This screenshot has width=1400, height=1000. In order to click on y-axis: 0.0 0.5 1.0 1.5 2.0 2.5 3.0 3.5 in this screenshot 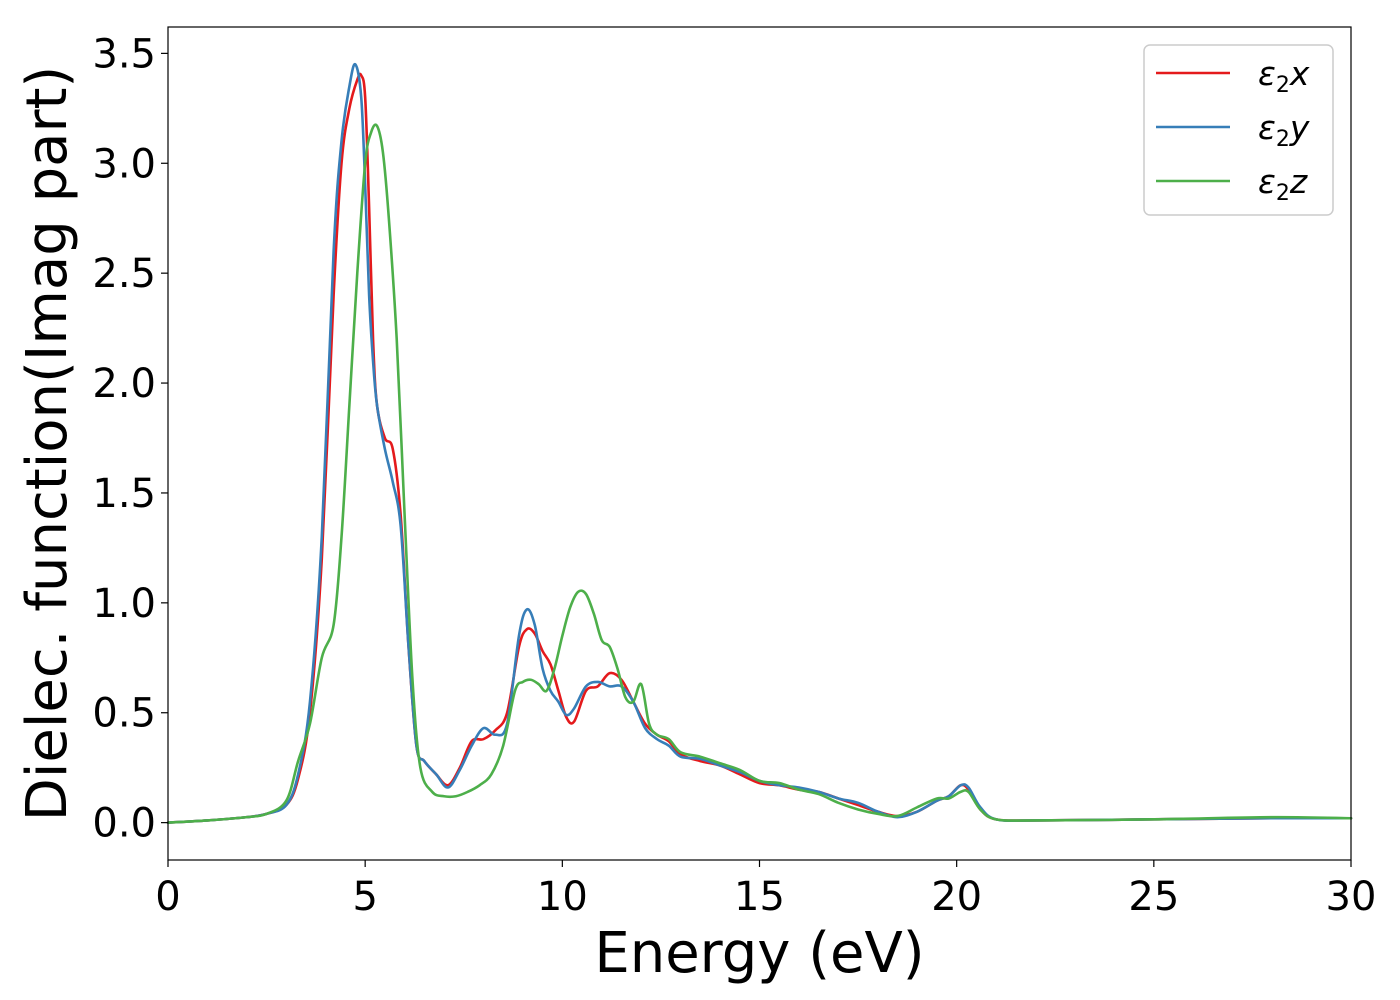, I will do `click(130, 439)`.